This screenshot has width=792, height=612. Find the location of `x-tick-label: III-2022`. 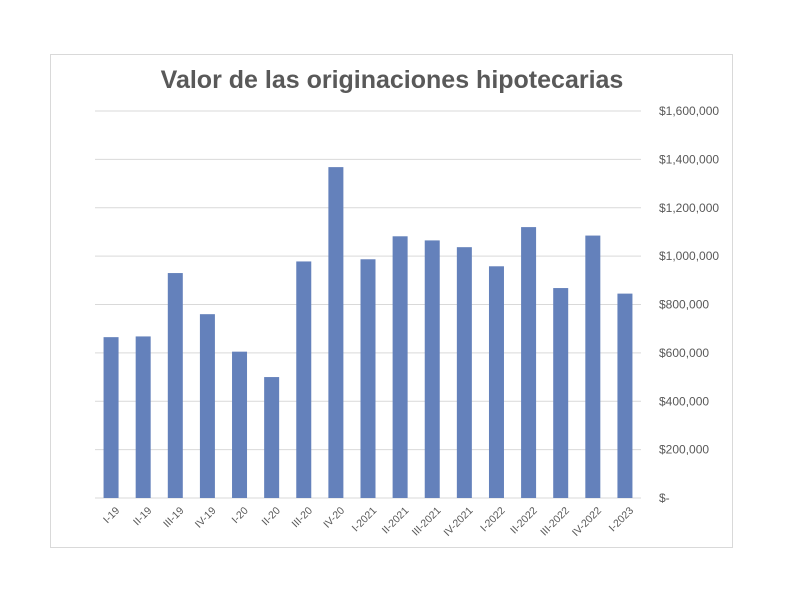

x-tick-label: III-2022 is located at coordinates (555, 522).